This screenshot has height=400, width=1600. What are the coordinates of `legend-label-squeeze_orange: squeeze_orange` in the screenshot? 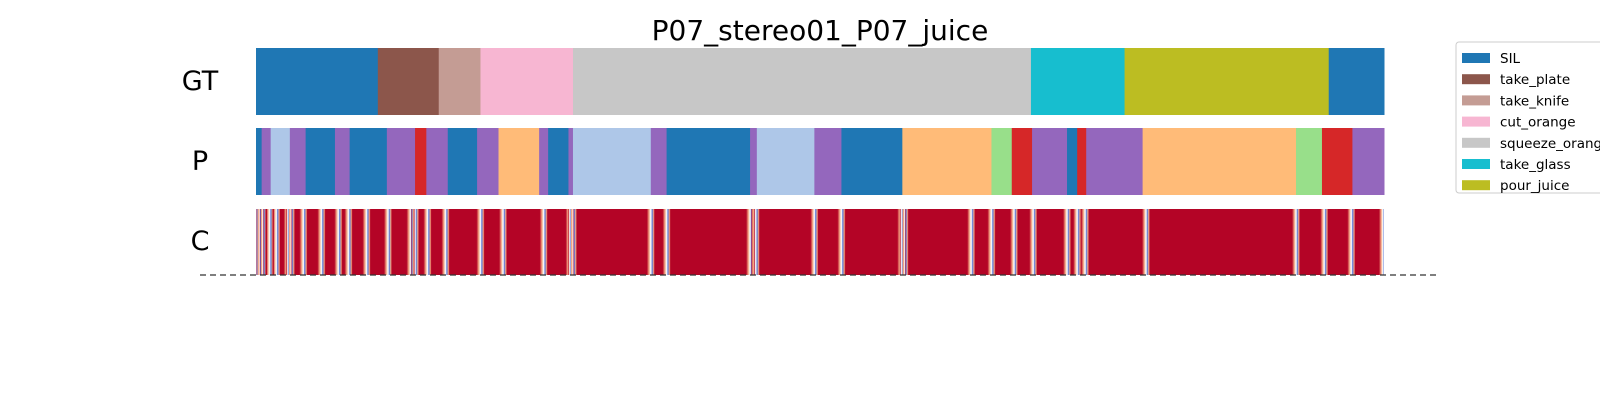 It's located at (1550, 144).